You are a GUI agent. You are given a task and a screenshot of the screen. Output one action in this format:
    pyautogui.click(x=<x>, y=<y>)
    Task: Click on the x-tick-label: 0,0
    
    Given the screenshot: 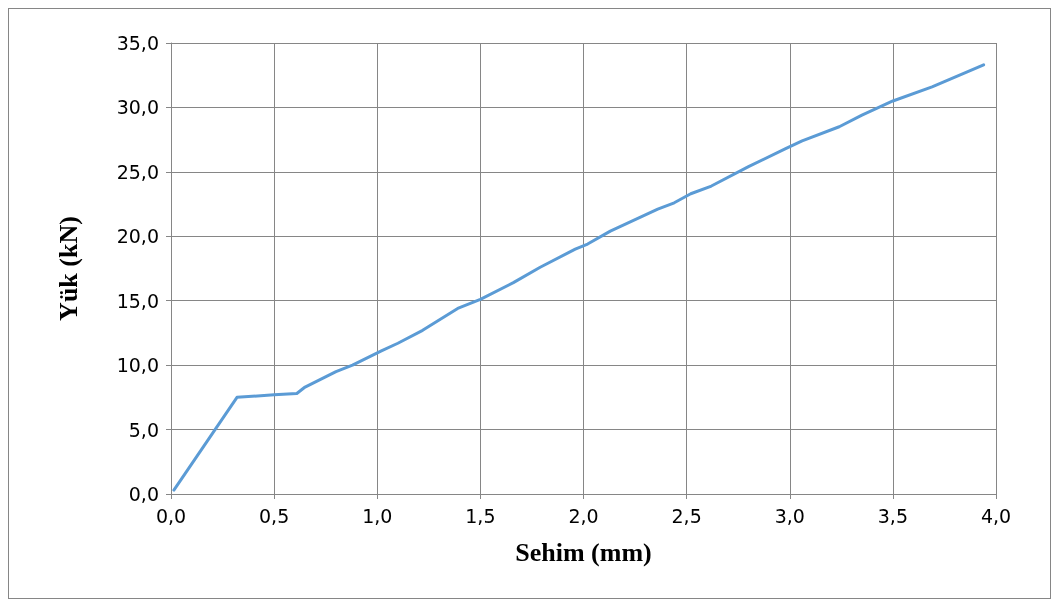 What is the action you would take?
    pyautogui.click(x=171, y=515)
    